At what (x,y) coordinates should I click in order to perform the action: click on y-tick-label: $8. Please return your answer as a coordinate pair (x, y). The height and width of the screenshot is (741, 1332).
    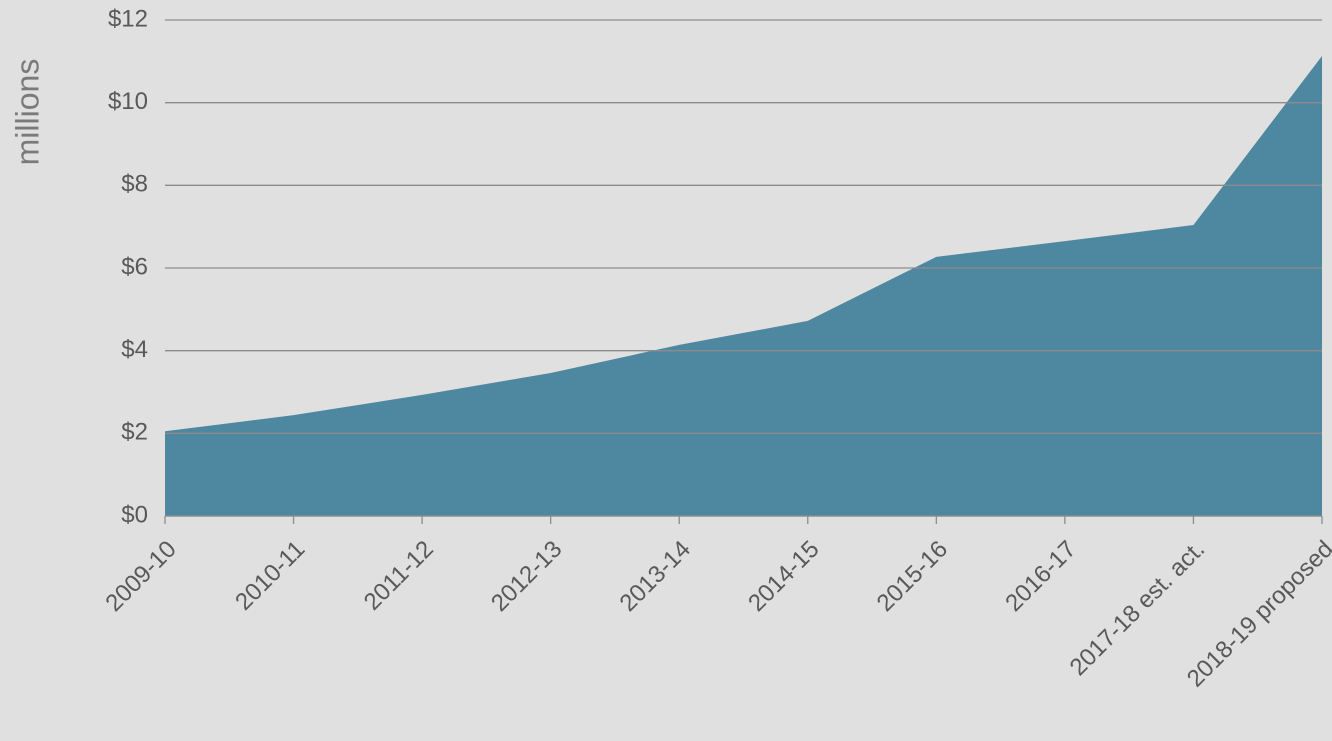
    Looking at the image, I should click on (134, 184).